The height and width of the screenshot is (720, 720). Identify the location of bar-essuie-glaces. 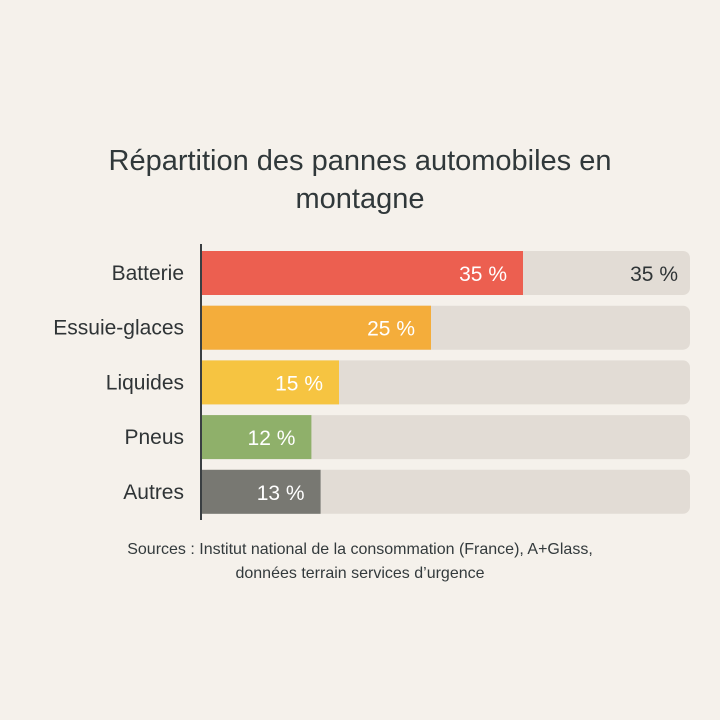
(316, 327).